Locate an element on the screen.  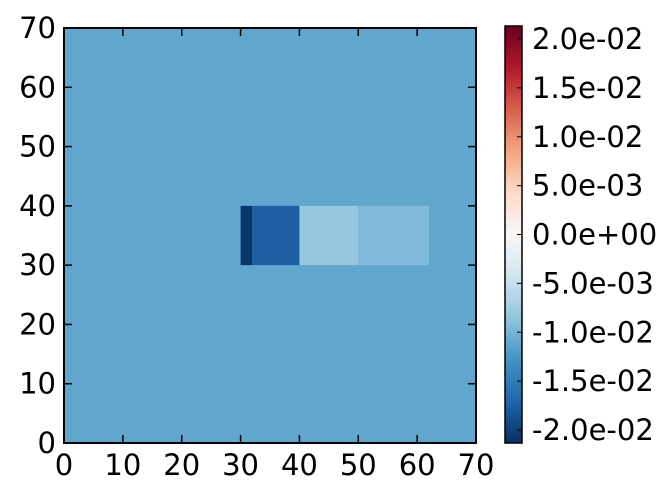
y-tick-label: 60 is located at coordinates (37, 87).